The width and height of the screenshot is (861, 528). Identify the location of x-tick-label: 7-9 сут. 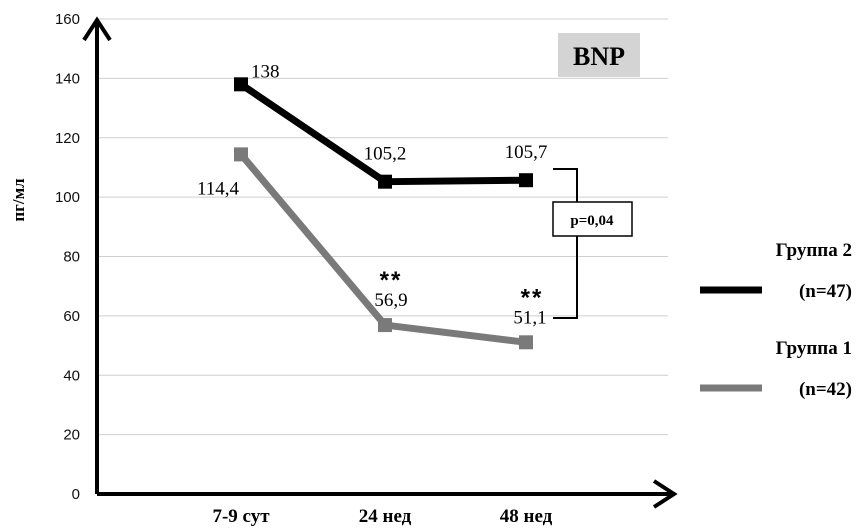
(241, 516).